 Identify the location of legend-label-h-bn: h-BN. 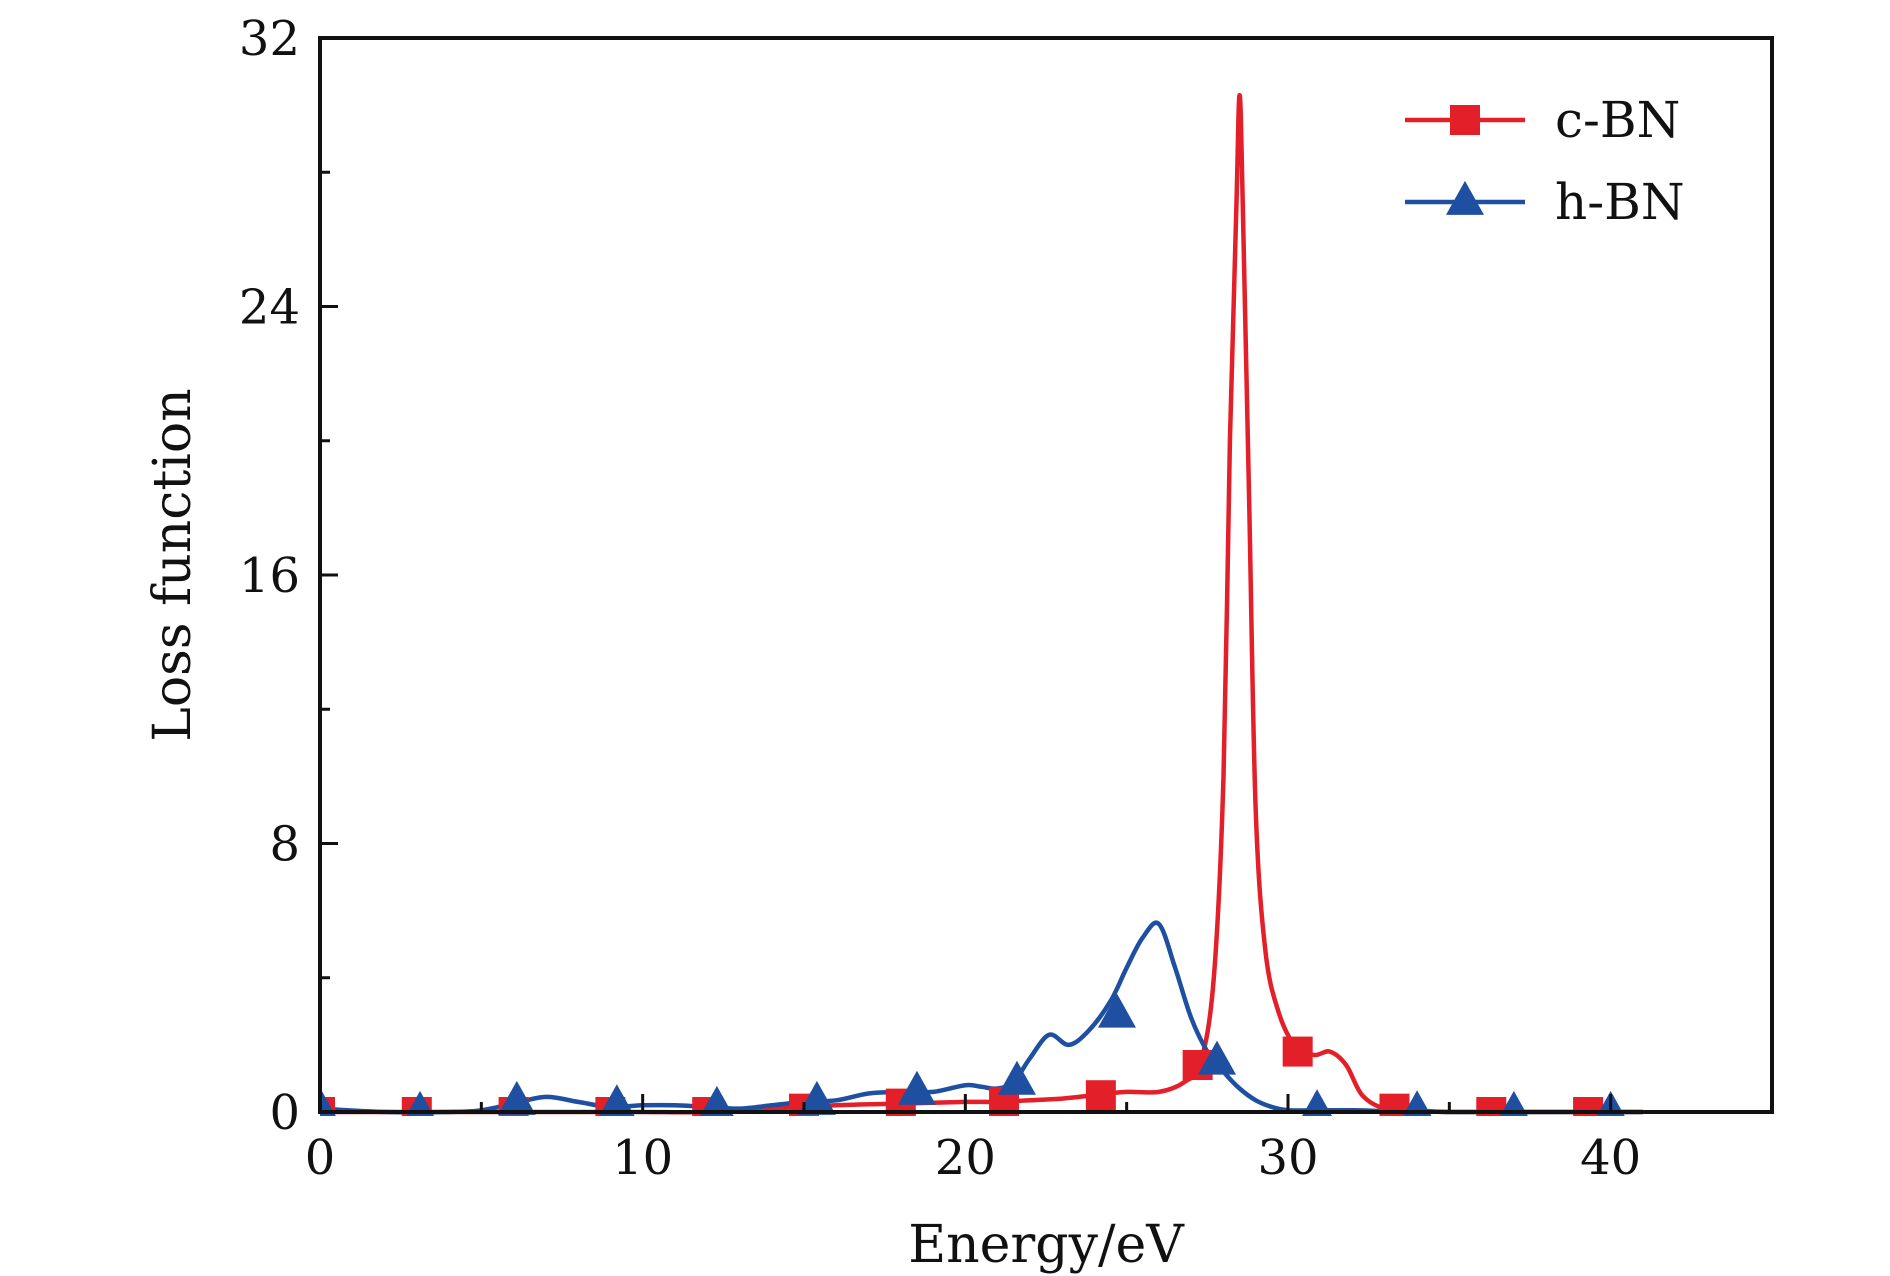
(1620, 202).